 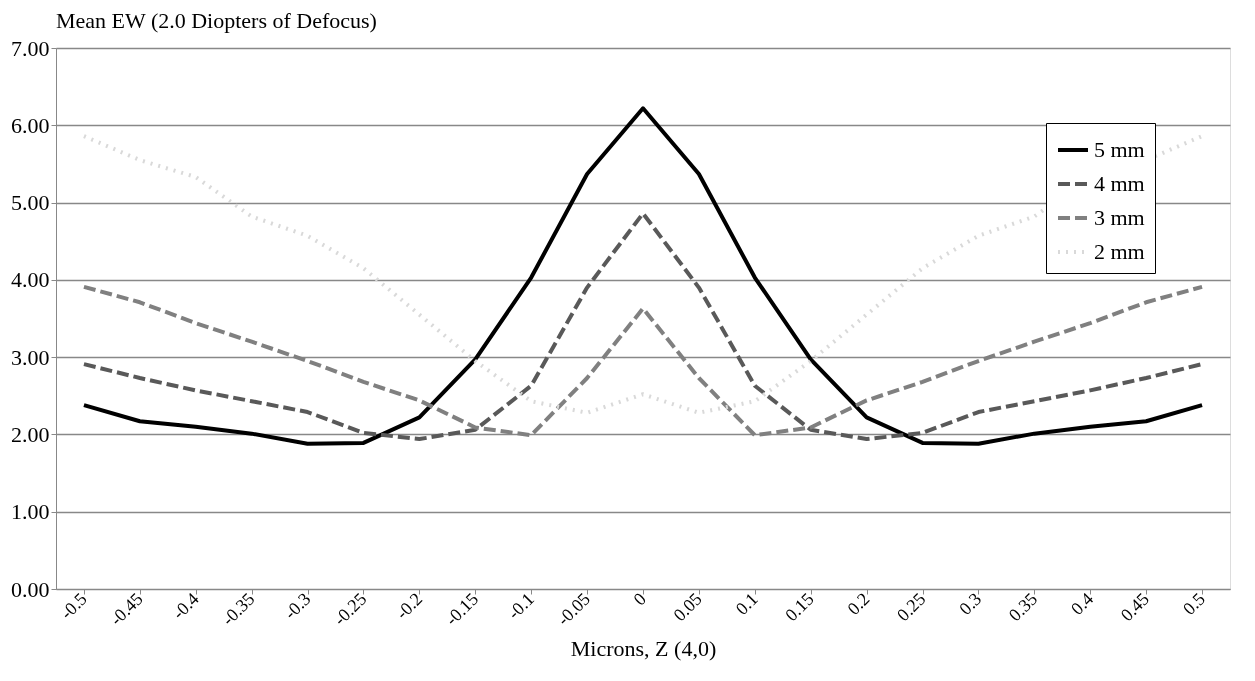 What do you see at coordinates (1193, 603) in the screenshot?
I see `x-tick-label: 0.5` at bounding box center [1193, 603].